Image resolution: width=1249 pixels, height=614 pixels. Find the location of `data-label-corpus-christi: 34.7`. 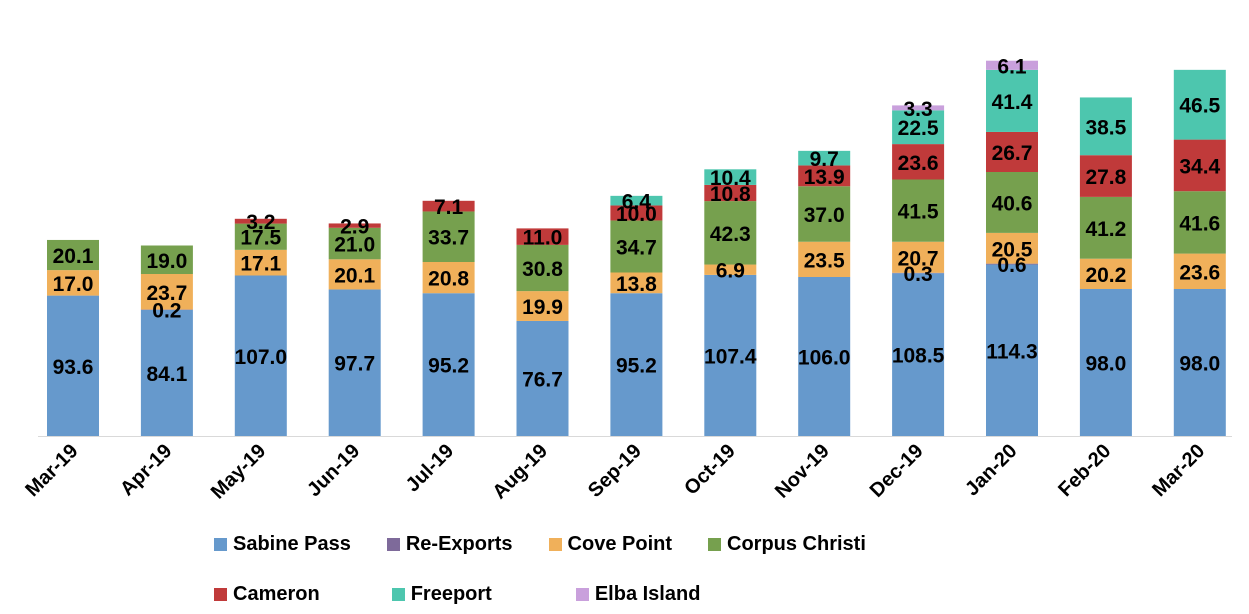

data-label-corpus-christi: 34.7 is located at coordinates (636, 247).